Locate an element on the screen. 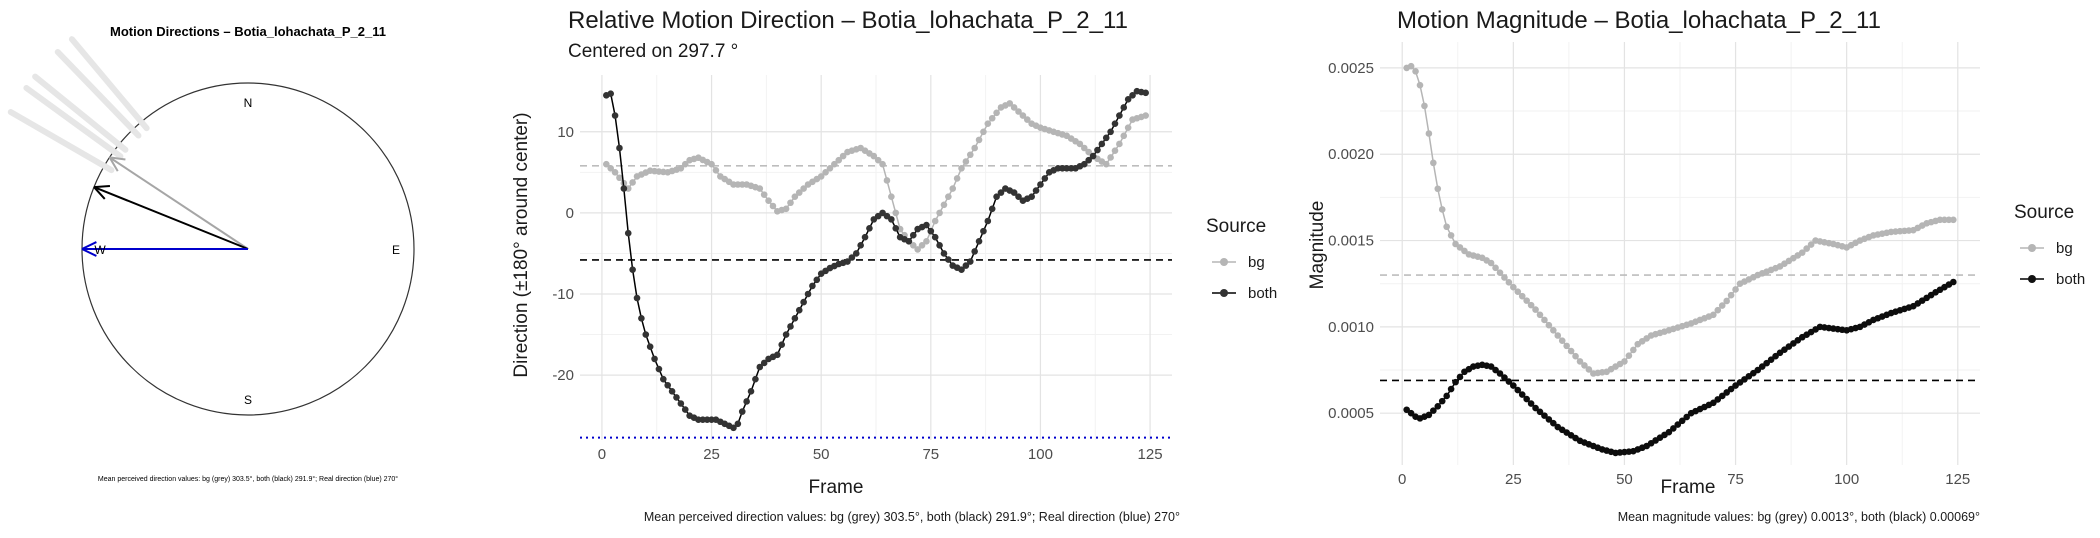 This screenshot has width=2100, height=538. direction-legend-bg: bg is located at coordinates (1238, 262).